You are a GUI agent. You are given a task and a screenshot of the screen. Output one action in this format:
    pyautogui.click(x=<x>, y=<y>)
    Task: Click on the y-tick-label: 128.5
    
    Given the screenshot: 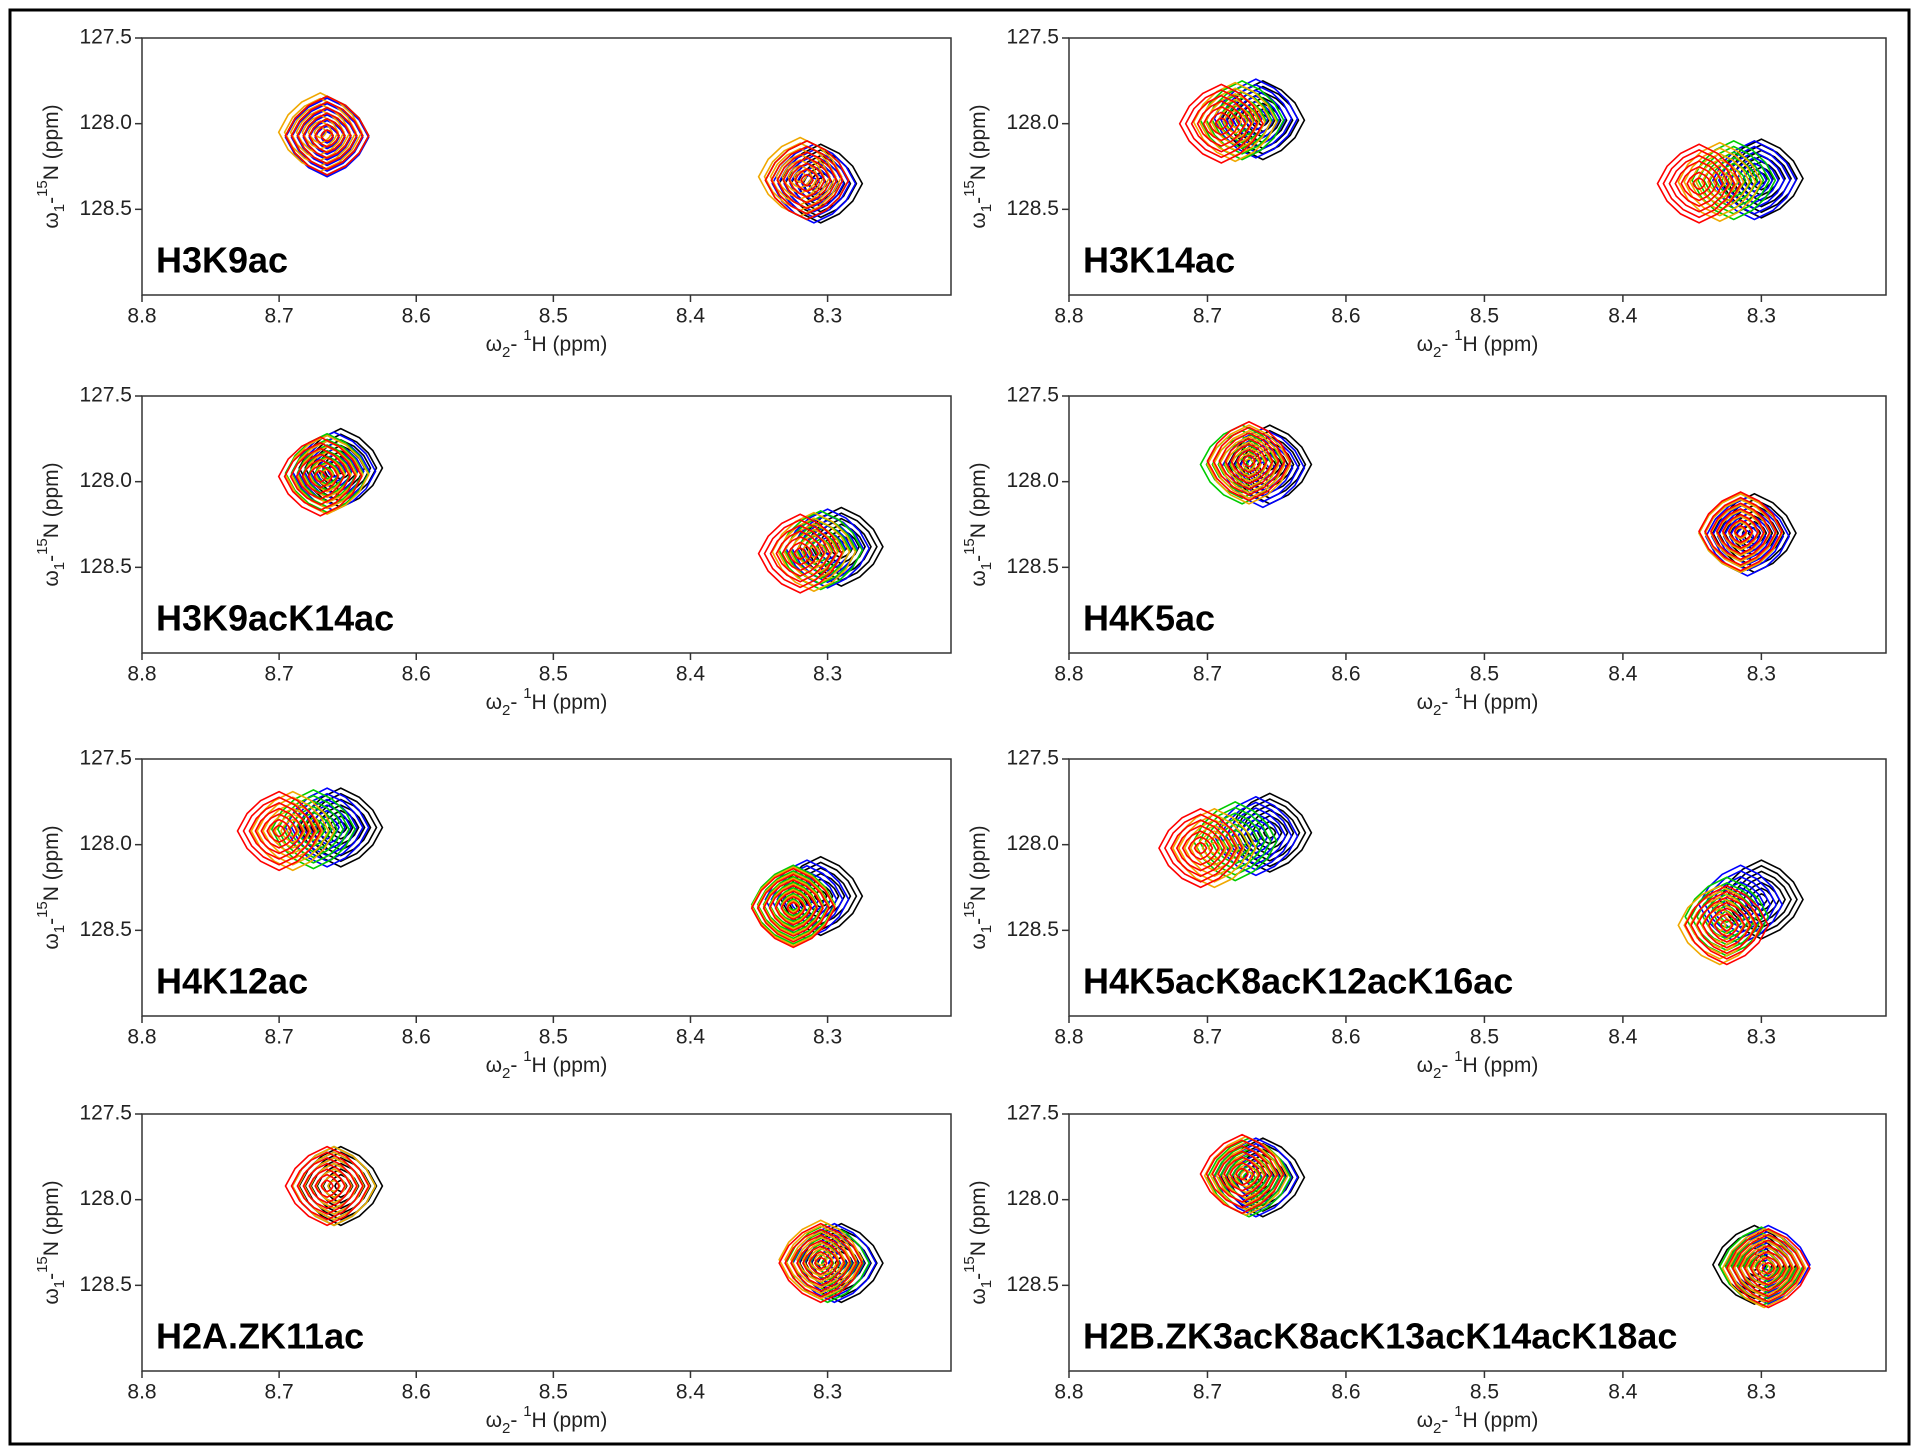 What is the action you would take?
    pyautogui.click(x=105, y=208)
    